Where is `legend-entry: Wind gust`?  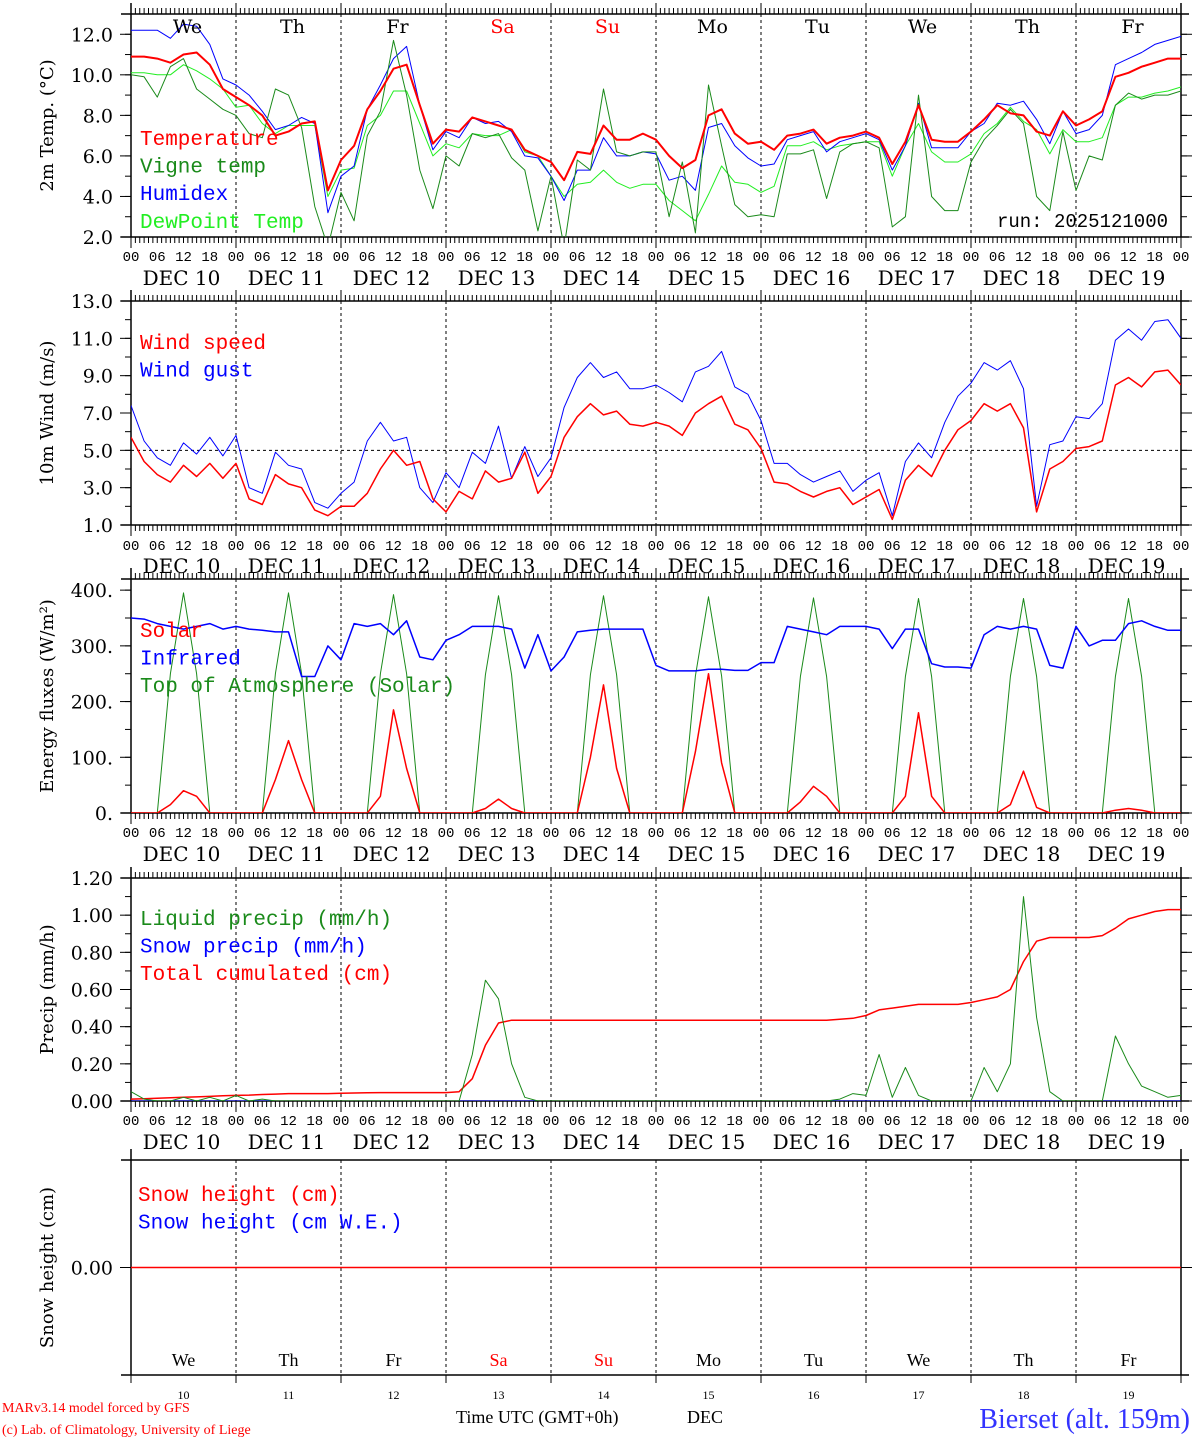 legend-entry: Wind gust is located at coordinates (196, 372).